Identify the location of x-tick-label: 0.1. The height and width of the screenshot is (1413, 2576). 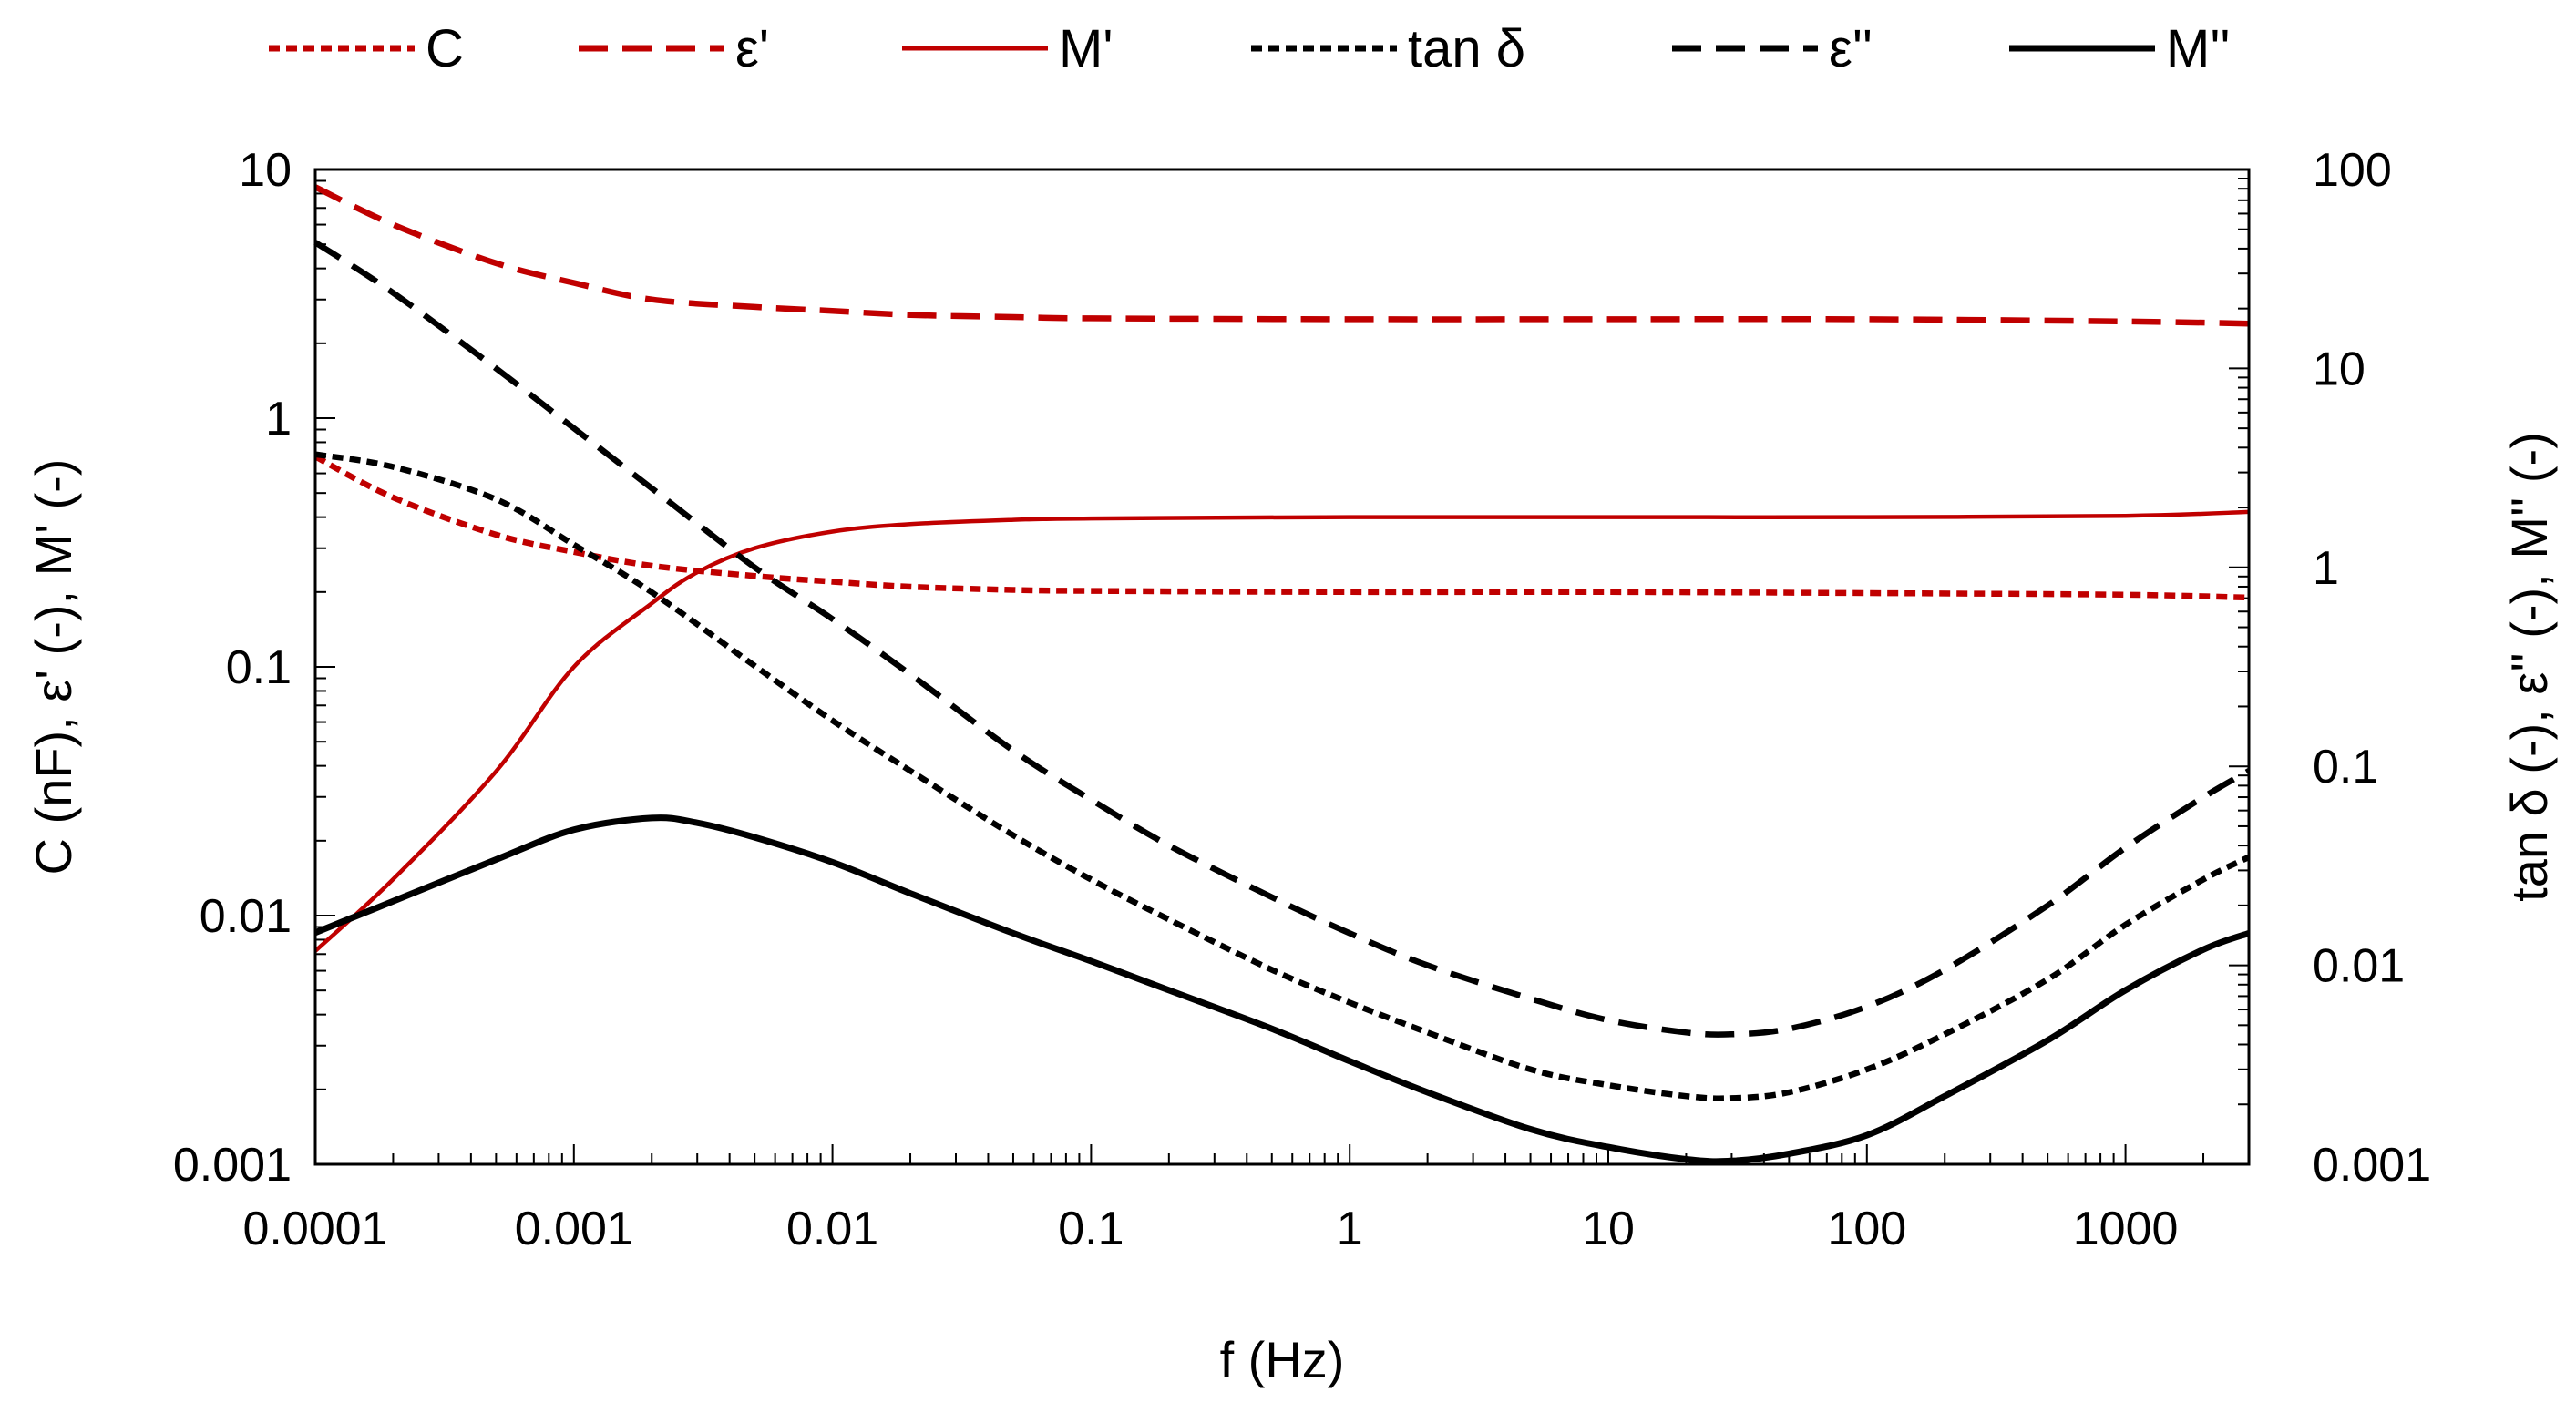
(1091, 1229).